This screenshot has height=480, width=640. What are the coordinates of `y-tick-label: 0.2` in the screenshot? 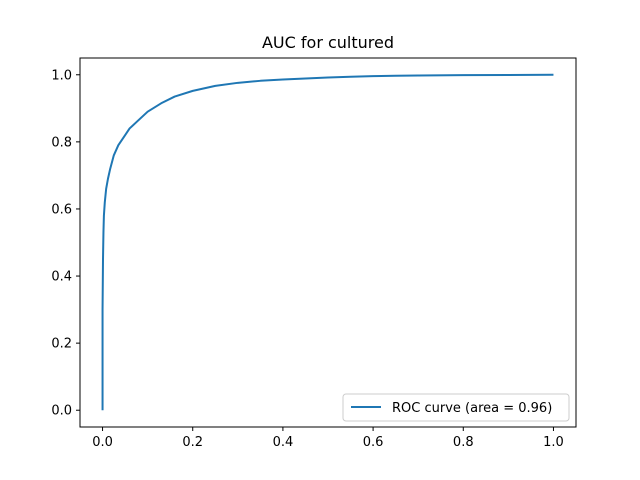 It's located at (61, 344).